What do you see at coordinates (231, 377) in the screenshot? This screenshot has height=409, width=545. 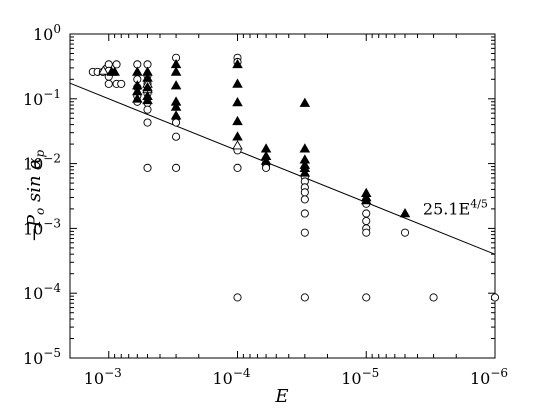 I see `x-tick-label: 10⁻⁴` at bounding box center [231, 377].